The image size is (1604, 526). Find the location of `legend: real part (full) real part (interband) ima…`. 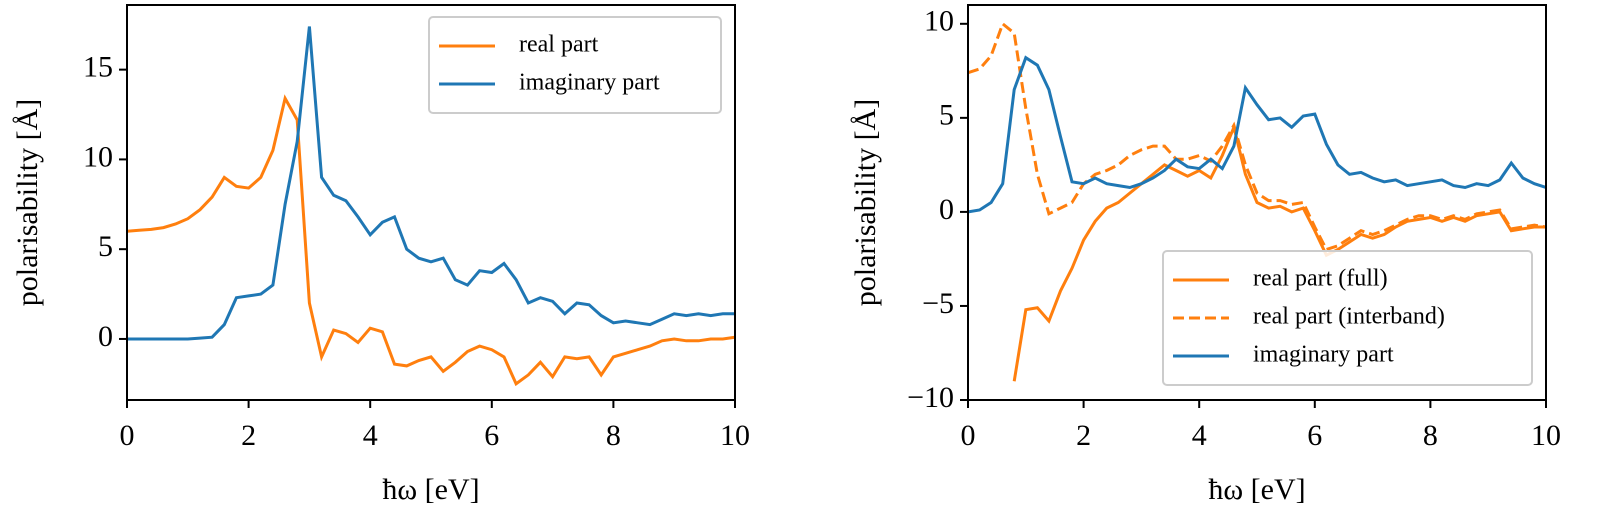

legend: real part (full) real part (interband) ima… is located at coordinates (1347, 318).